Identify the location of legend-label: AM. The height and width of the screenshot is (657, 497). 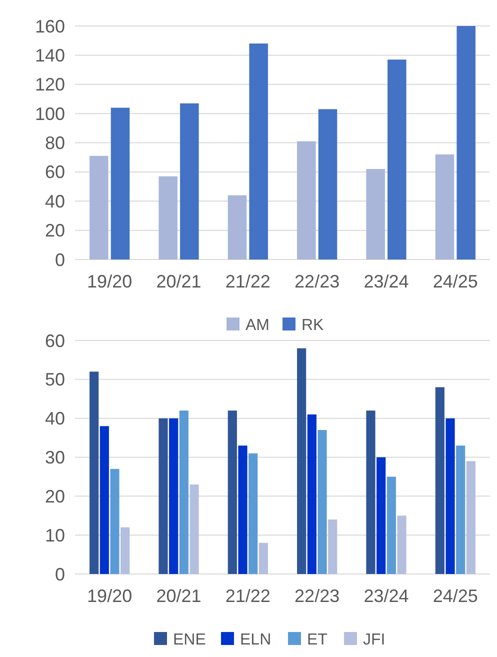
(258, 325).